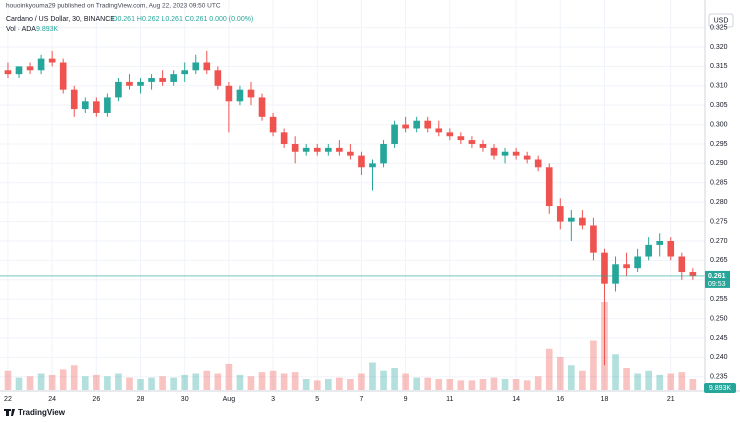 The image size is (740, 423). I want to click on x-tick-label: 16, so click(560, 399).